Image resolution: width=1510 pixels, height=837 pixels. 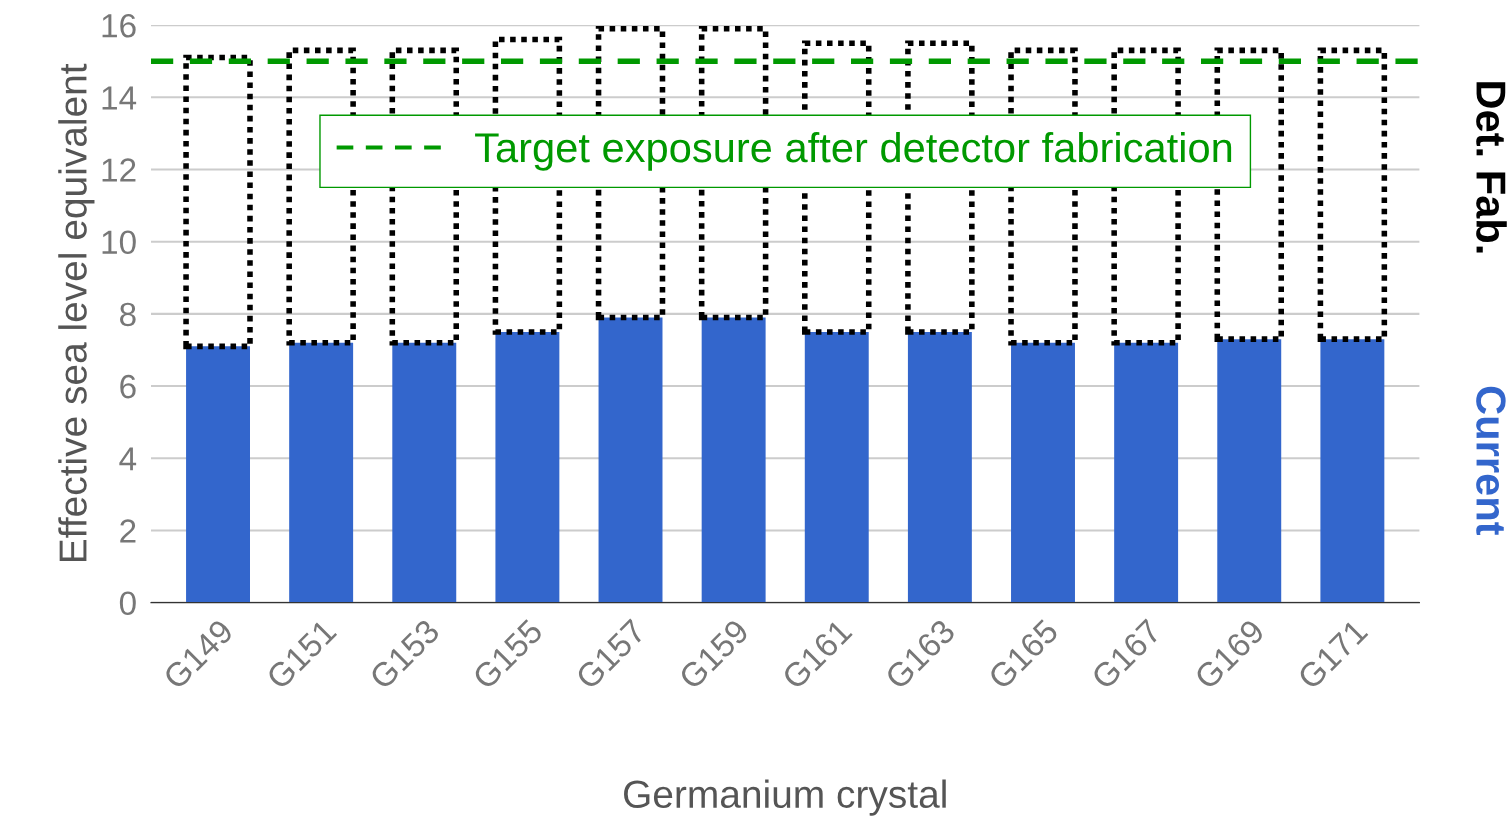 I want to click on y-axis-title: Effective sea level equivalent, so click(x=76, y=312).